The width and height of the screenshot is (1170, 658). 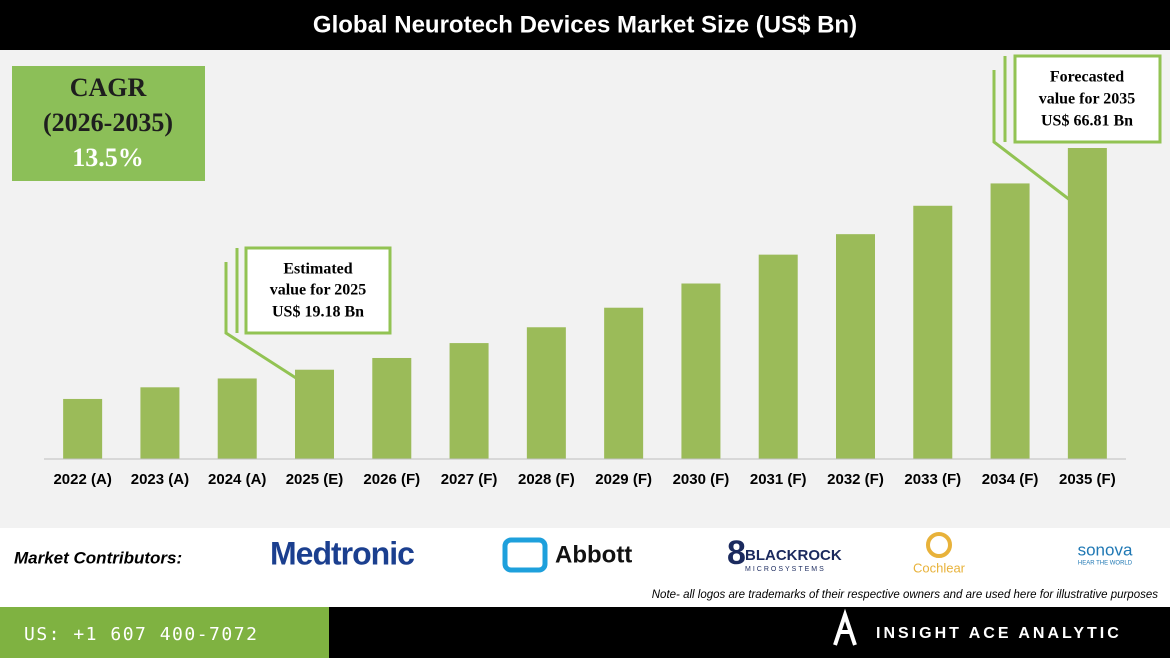 I want to click on annotation-line: US$ 19.18 Bn, so click(x=318, y=312).